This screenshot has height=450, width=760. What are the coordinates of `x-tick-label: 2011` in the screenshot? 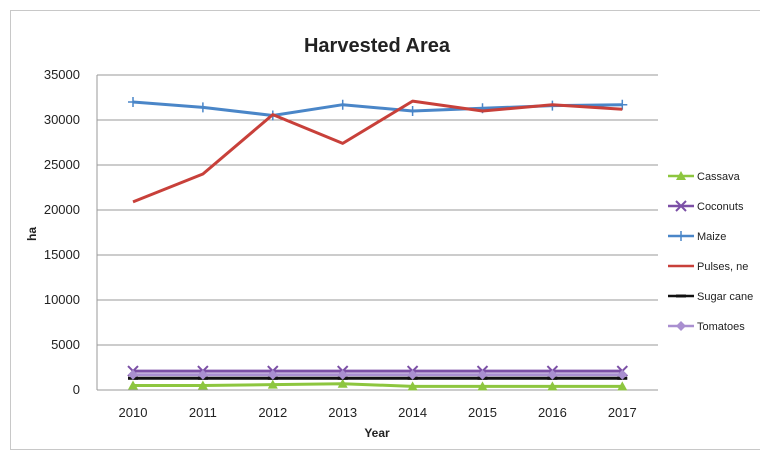 It's located at (203, 412).